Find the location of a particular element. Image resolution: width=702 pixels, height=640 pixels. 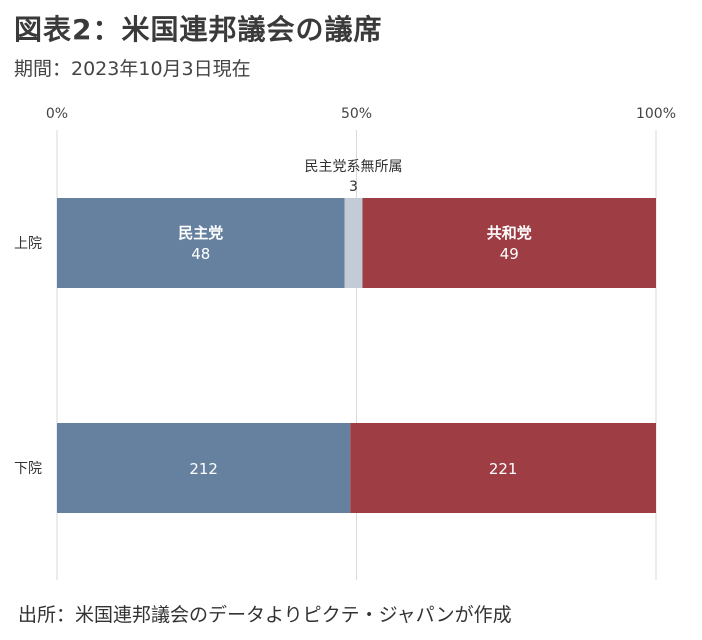

bar-value-label: 3 is located at coordinates (353, 187).